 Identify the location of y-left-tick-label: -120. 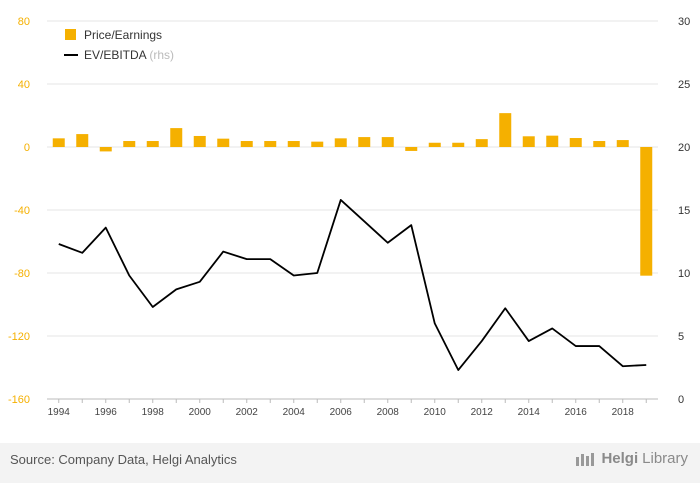
(19, 337).